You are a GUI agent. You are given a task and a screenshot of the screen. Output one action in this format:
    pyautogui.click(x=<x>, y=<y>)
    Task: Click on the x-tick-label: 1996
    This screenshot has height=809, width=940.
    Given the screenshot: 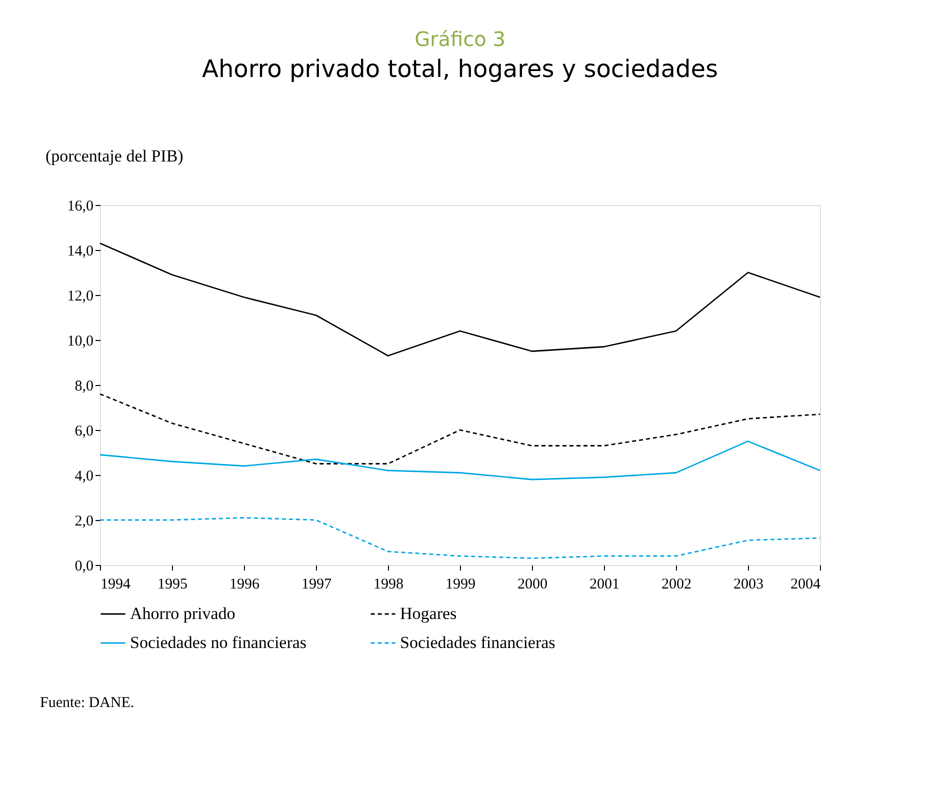 What is the action you would take?
    pyautogui.click(x=245, y=584)
    